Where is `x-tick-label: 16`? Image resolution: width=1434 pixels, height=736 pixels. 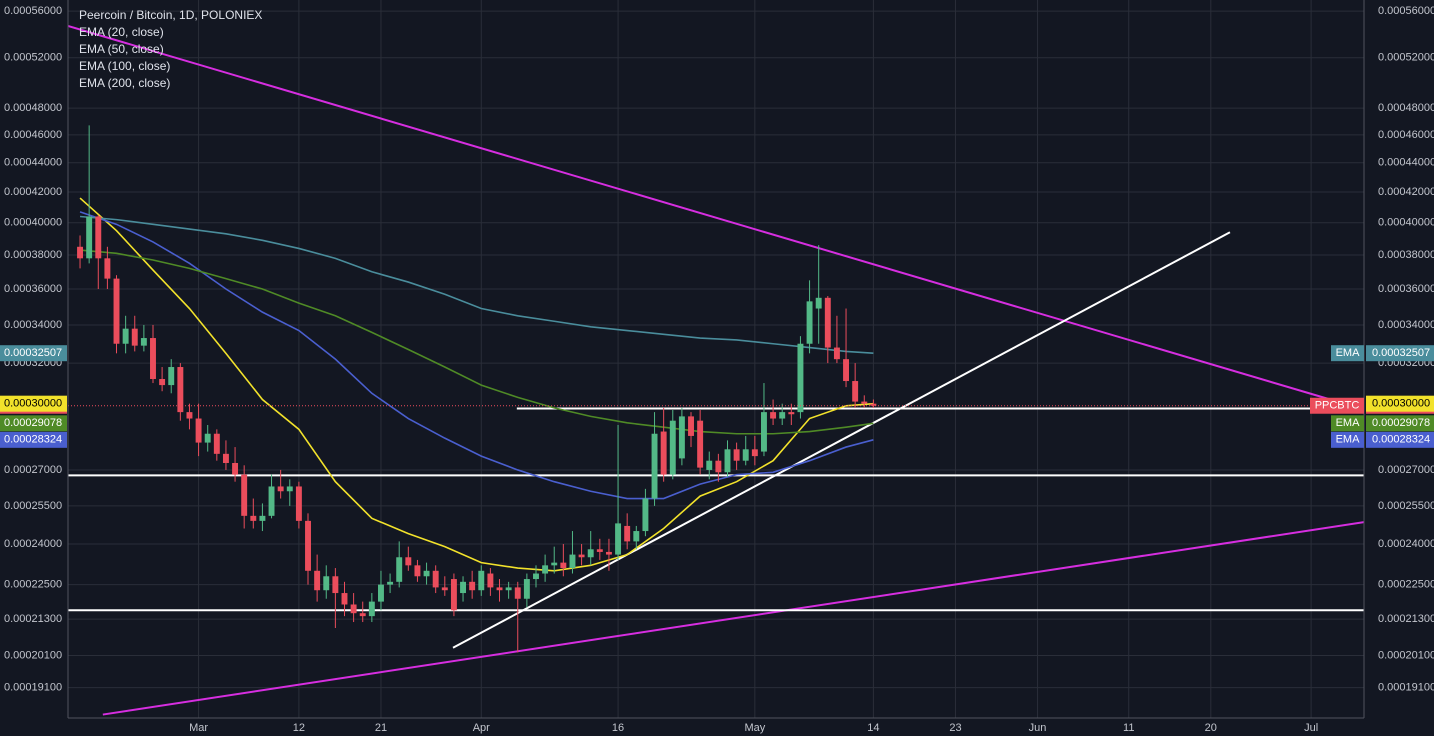 x-tick-label: 16 is located at coordinates (618, 728).